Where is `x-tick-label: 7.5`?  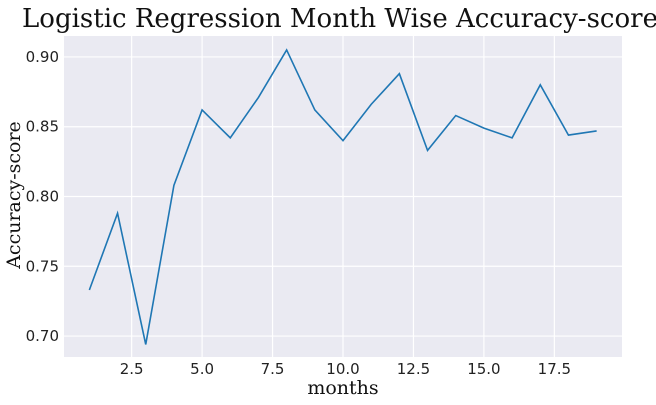
x-tick-label: 7.5 is located at coordinates (273, 369).